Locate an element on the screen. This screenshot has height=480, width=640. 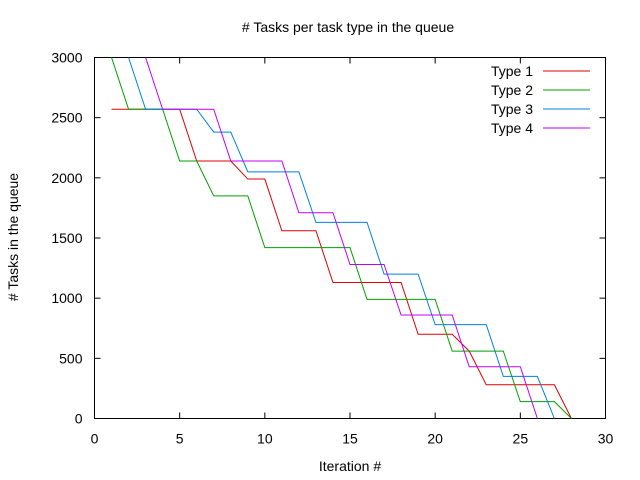
y-tick-label: 1500 is located at coordinates (66, 238).